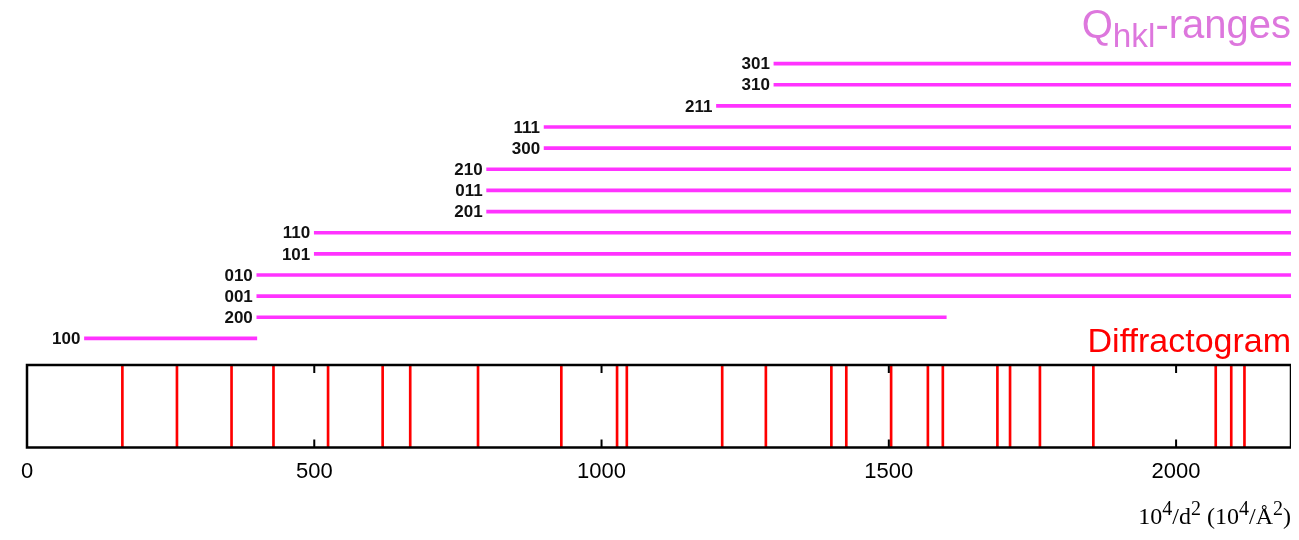 This screenshot has width=1299, height=540. I want to click on chart-title: Diffractogram, so click(1189, 340).